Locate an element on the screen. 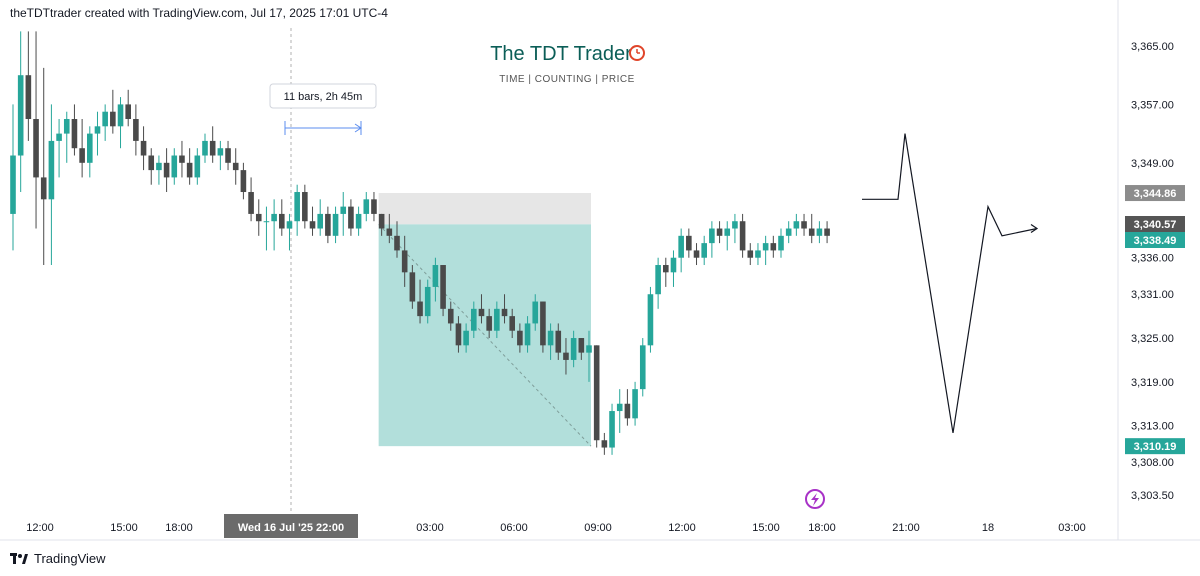 The height and width of the screenshot is (576, 1200). price-badge-label: 3,338.49 is located at coordinates (1155, 241).